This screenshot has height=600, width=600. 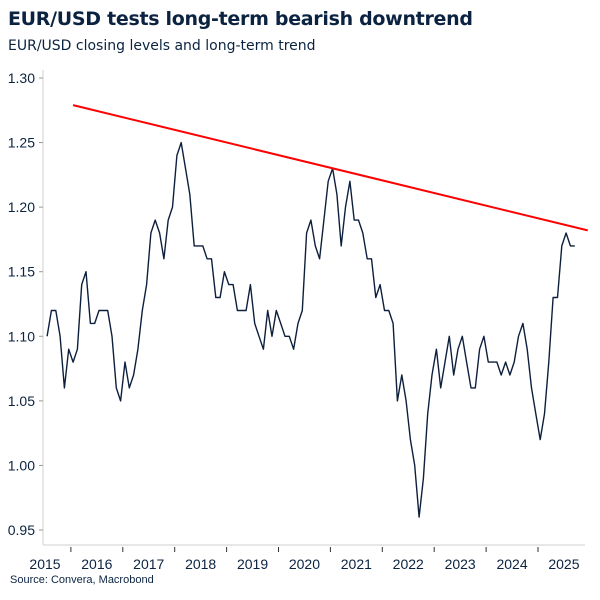 What do you see at coordinates (82, 580) in the screenshot?
I see `source-note: Source: Convera, Macrobond` at bounding box center [82, 580].